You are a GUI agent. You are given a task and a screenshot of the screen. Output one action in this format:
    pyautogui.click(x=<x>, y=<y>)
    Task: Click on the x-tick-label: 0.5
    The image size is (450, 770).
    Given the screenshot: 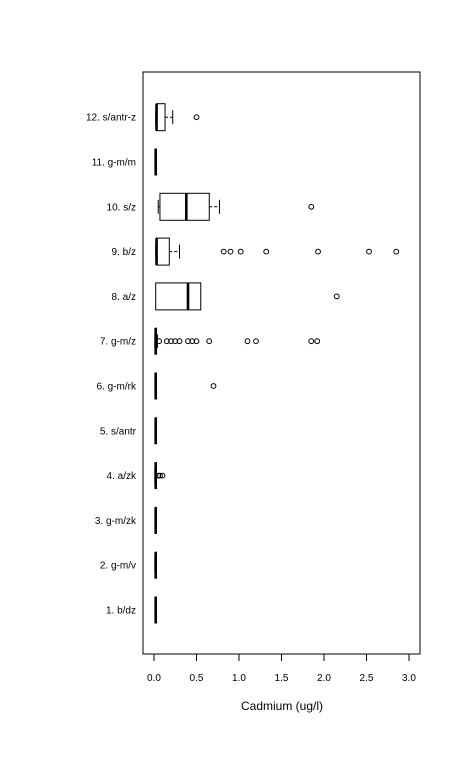 What is the action you would take?
    pyautogui.click(x=197, y=678)
    